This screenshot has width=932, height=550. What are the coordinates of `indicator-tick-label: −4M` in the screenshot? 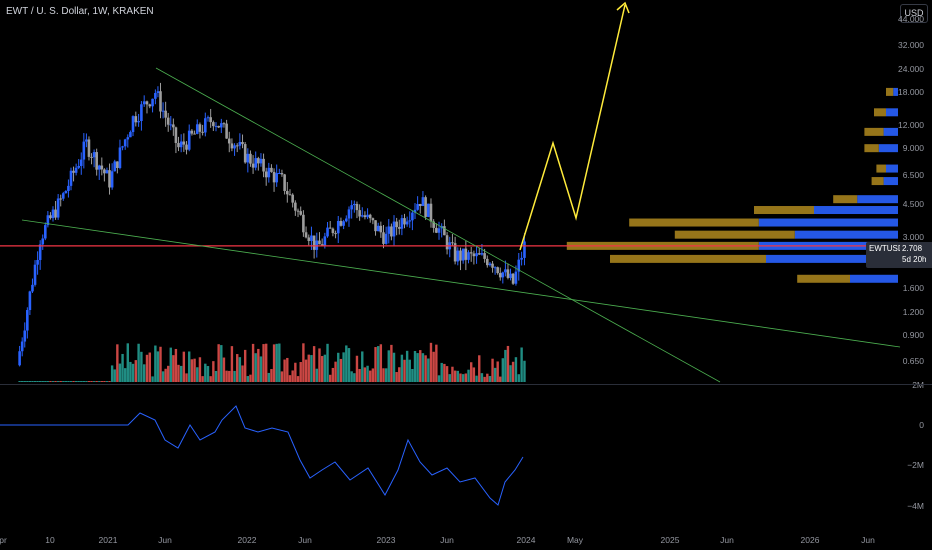 It's located at (915, 506).